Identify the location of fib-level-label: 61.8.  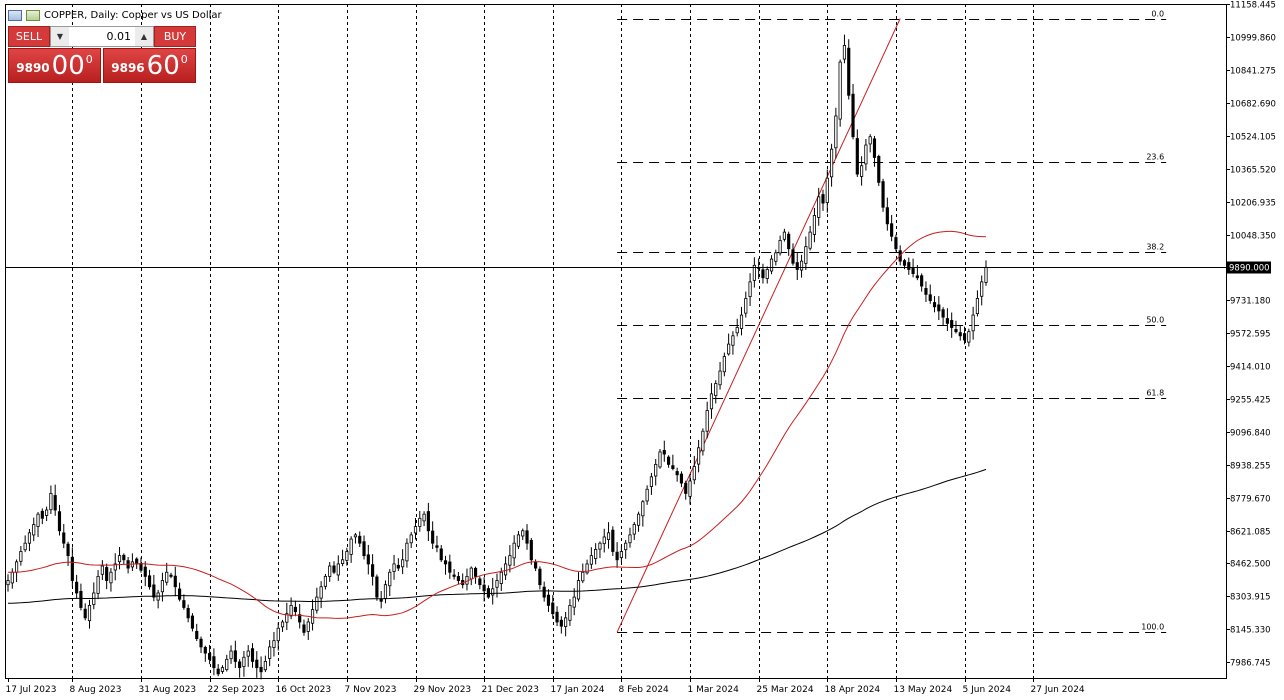
(1155, 393).